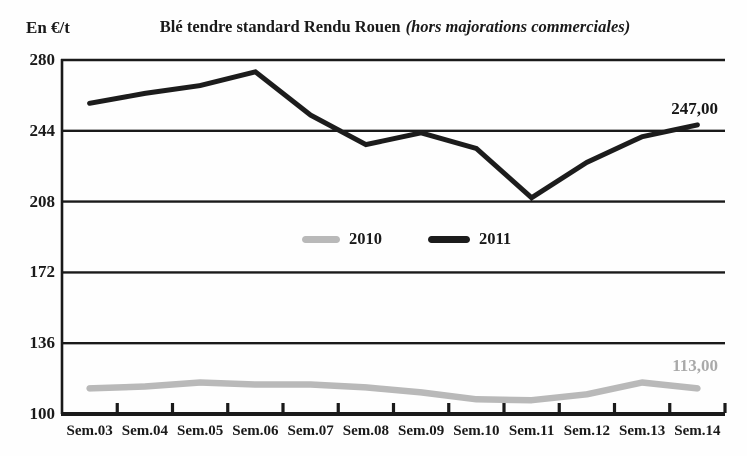 This screenshot has height=456, width=747. Describe the element at coordinates (42, 272) in the screenshot. I see `y-axis-label-172: 172` at that location.